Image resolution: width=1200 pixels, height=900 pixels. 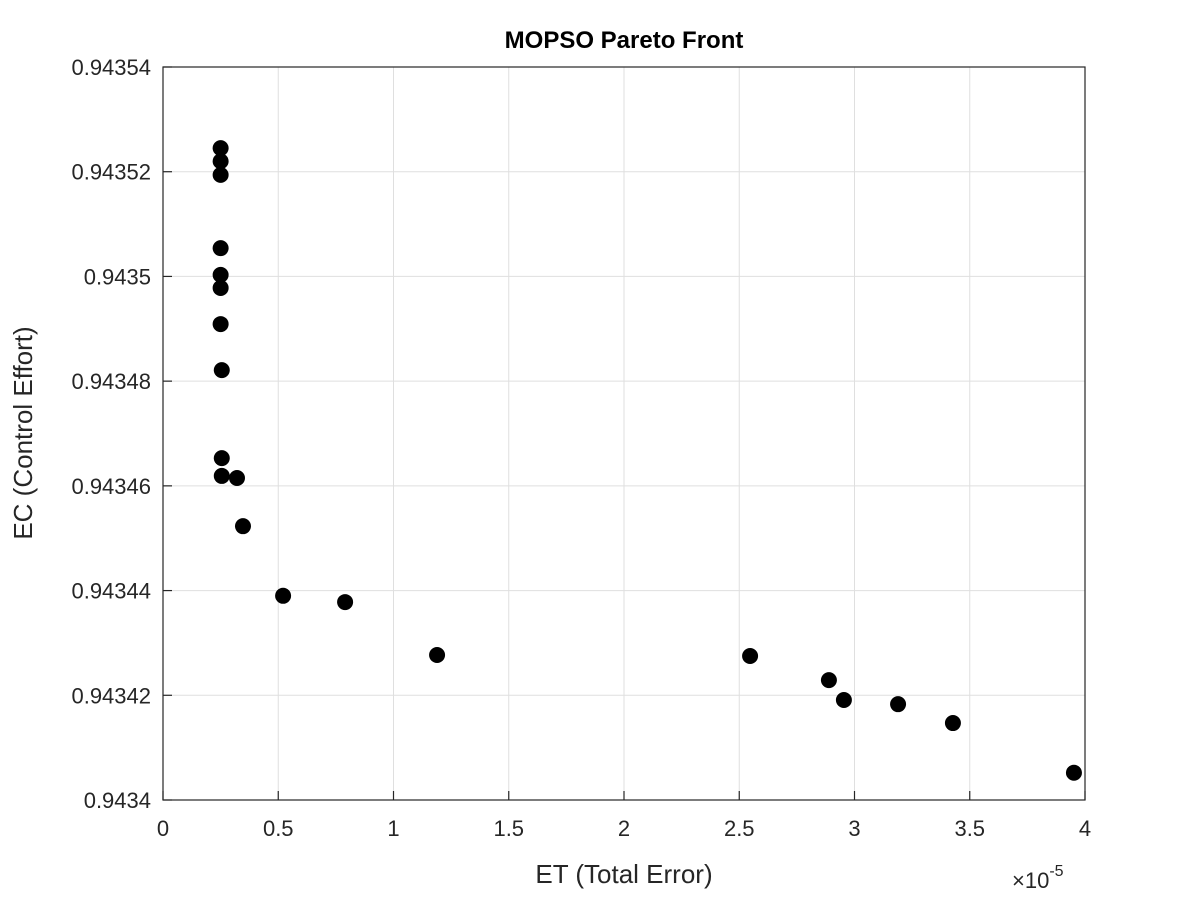 What do you see at coordinates (739, 828) in the screenshot?
I see `x-tick-label: 2.5` at bounding box center [739, 828].